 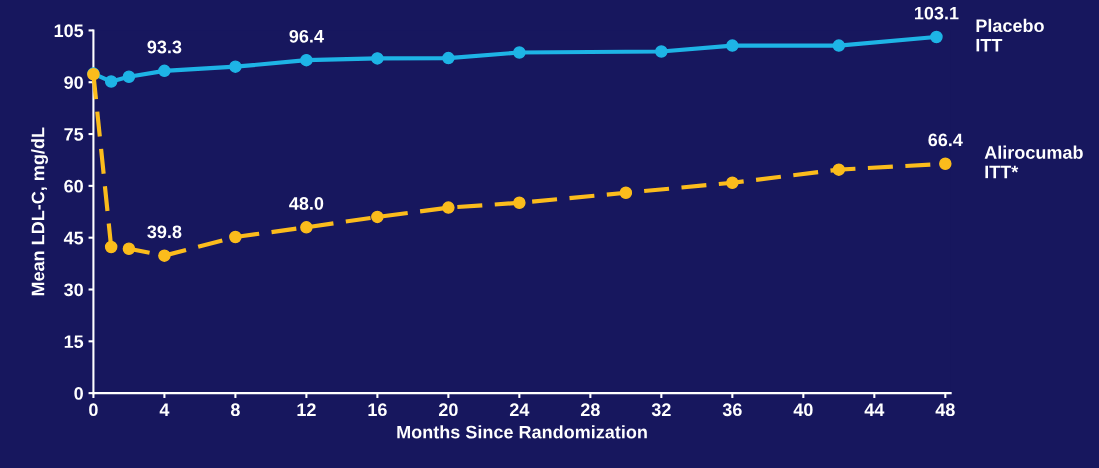 I want to click on x-tick-label: 28, so click(x=590, y=410).